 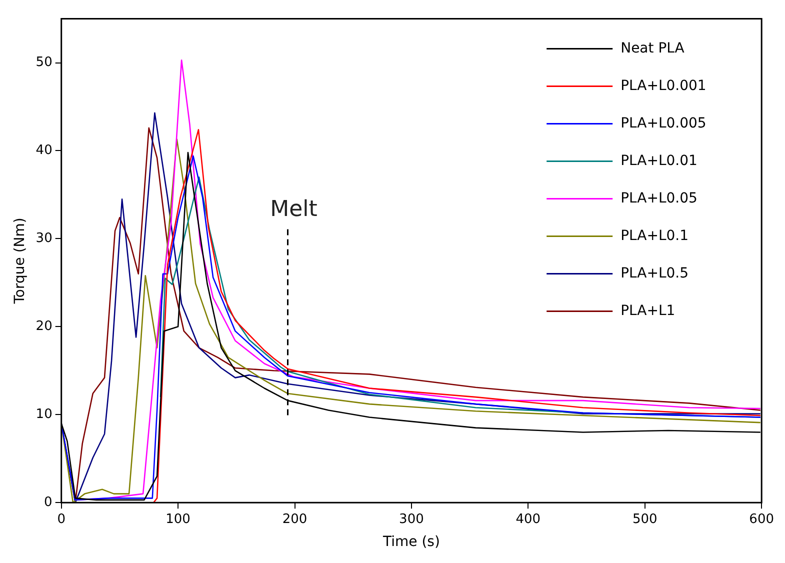 What do you see at coordinates (652, 48) in the screenshot?
I see `legend-label: Neat PLA` at bounding box center [652, 48].